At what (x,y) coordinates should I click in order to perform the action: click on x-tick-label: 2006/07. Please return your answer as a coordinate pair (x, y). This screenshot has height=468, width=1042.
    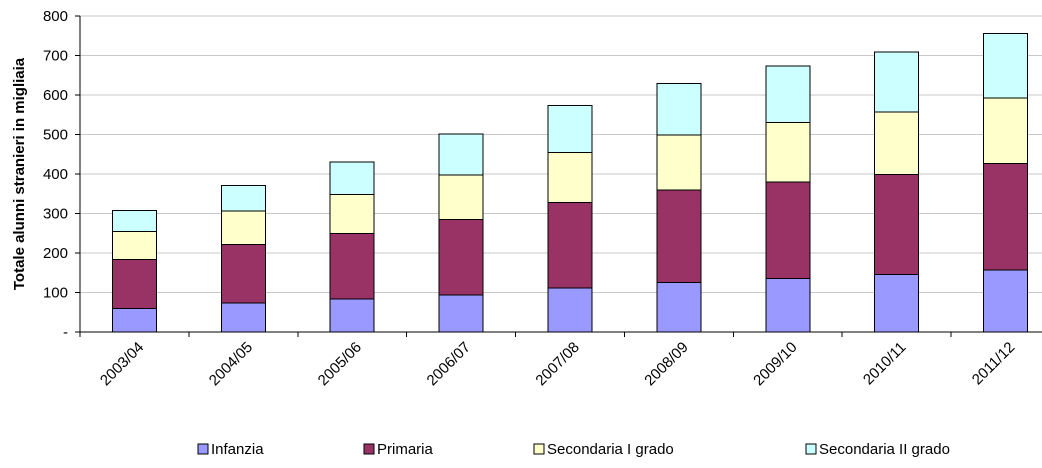
    Looking at the image, I should click on (449, 364).